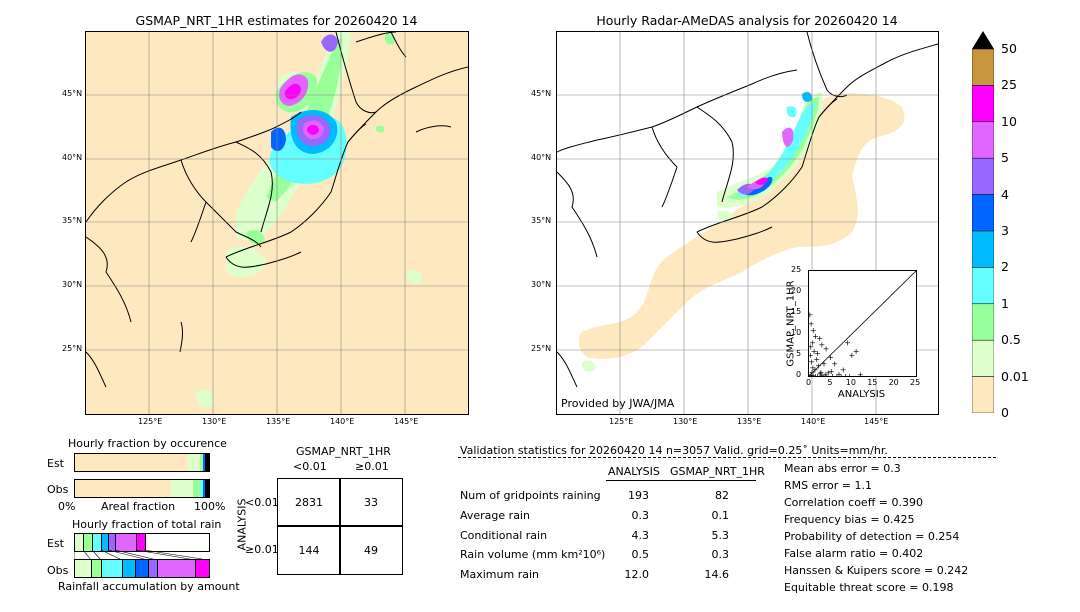 This screenshot has height=612, width=1080. Describe the element at coordinates (640, 535) in the screenshot. I see `stat-analysis-value: 4.3` at that location.